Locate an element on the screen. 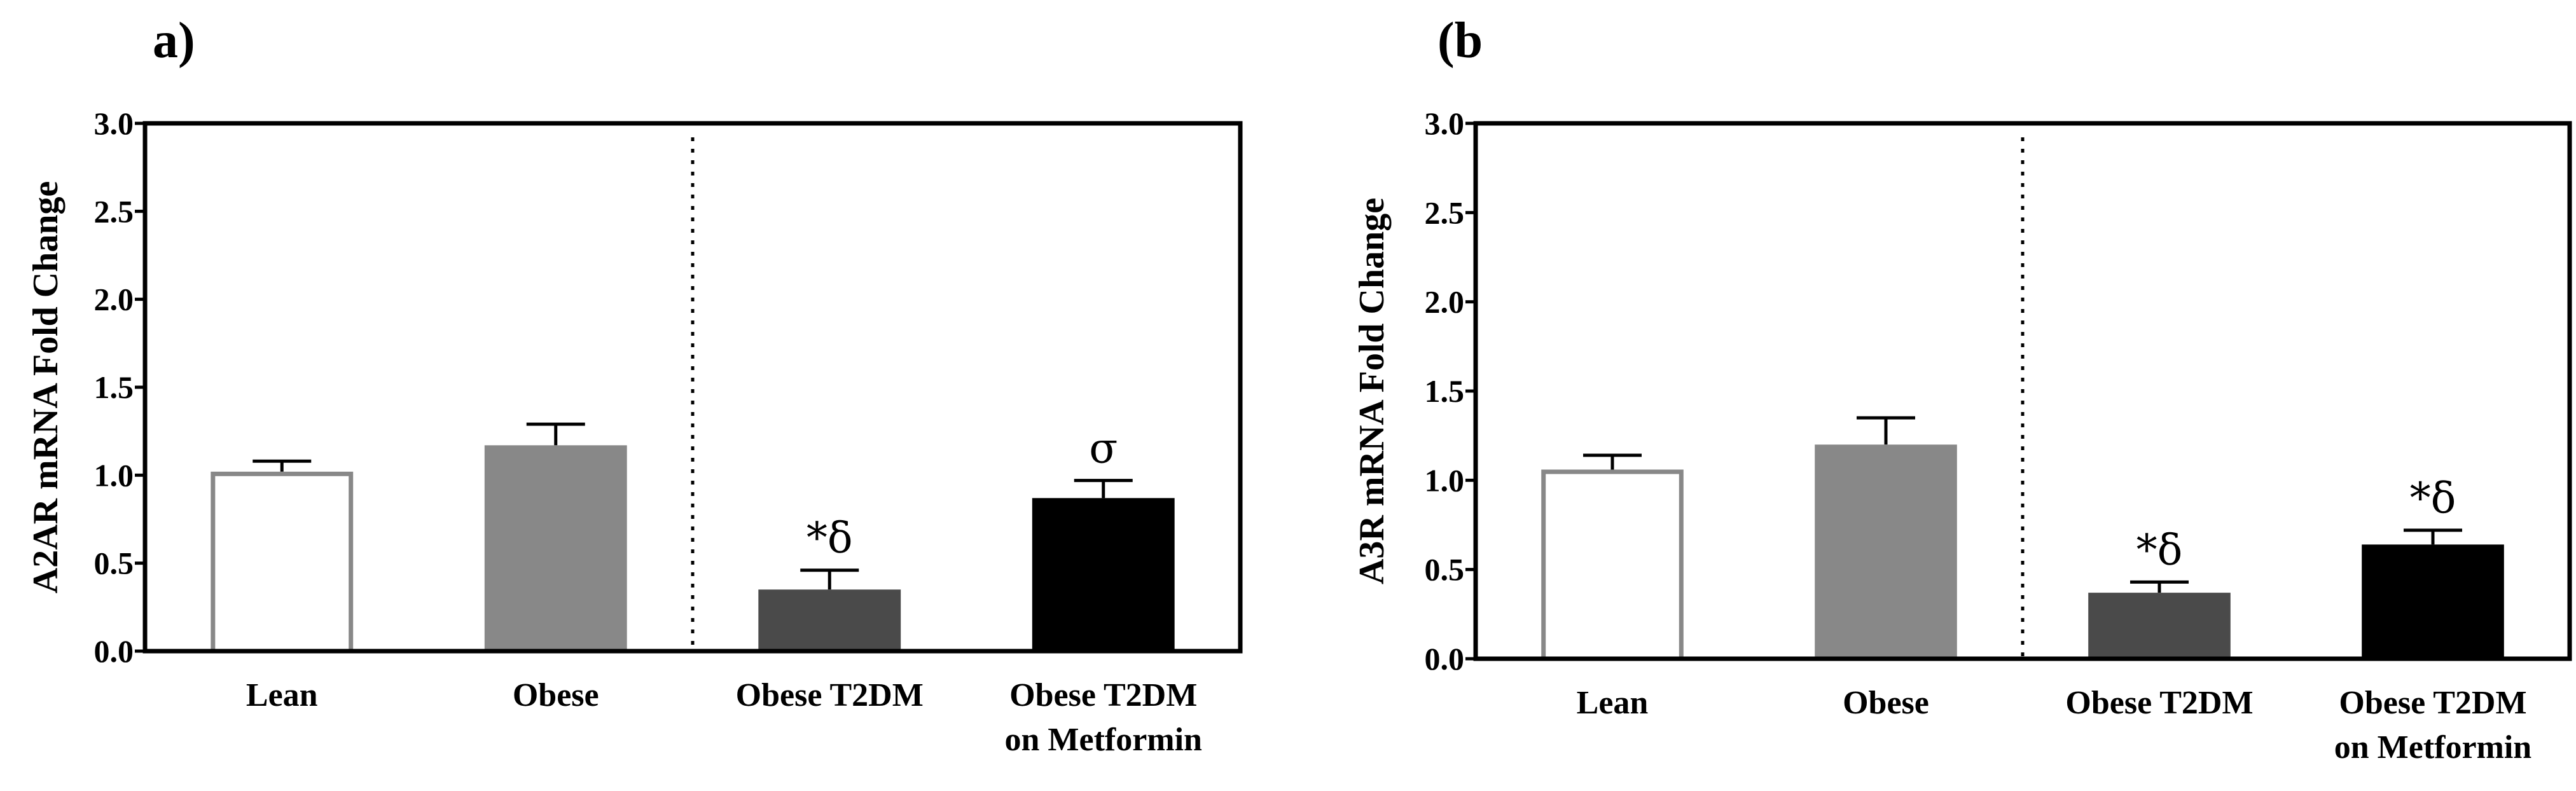 Image resolution: width=2576 pixels, height=791 pixels. panel-label: (b is located at coordinates (1460, 41).